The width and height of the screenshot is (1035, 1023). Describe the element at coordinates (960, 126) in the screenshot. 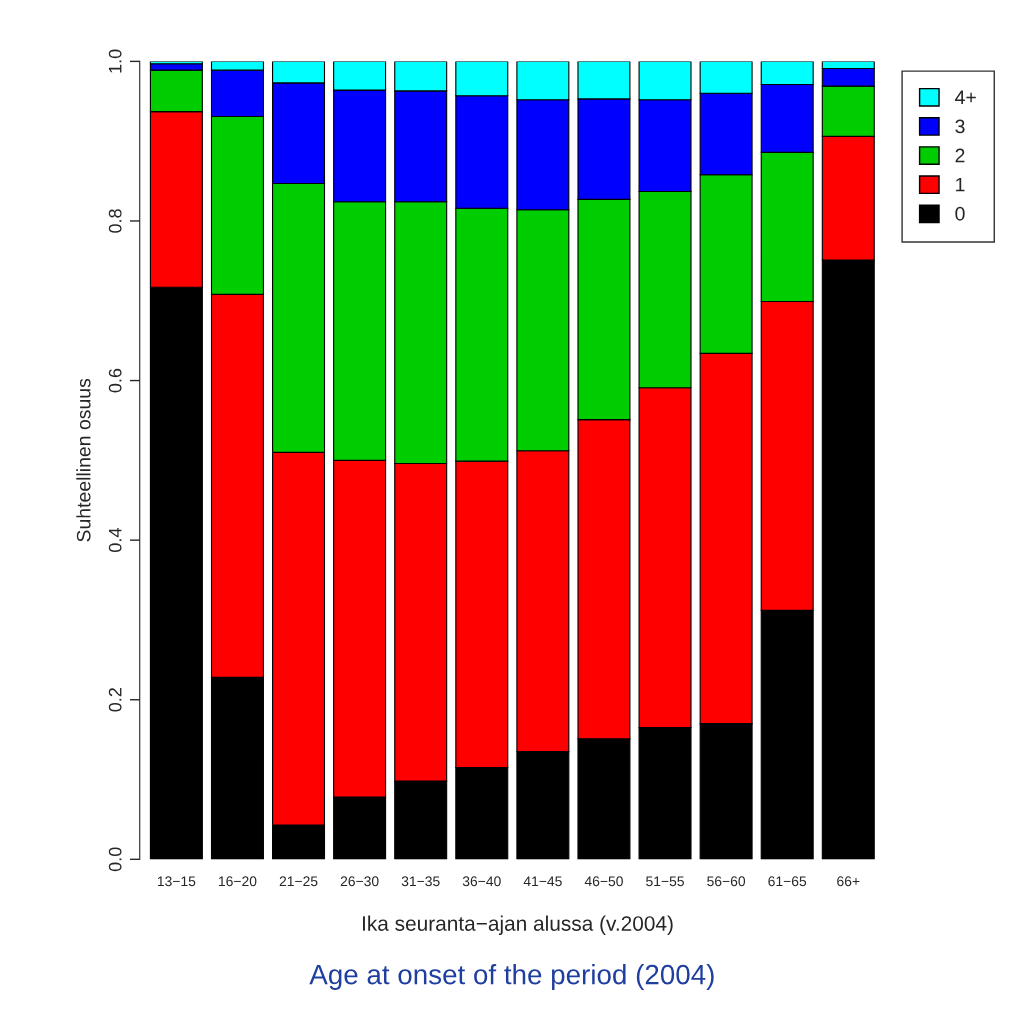

I see `legend-label: 3` at that location.